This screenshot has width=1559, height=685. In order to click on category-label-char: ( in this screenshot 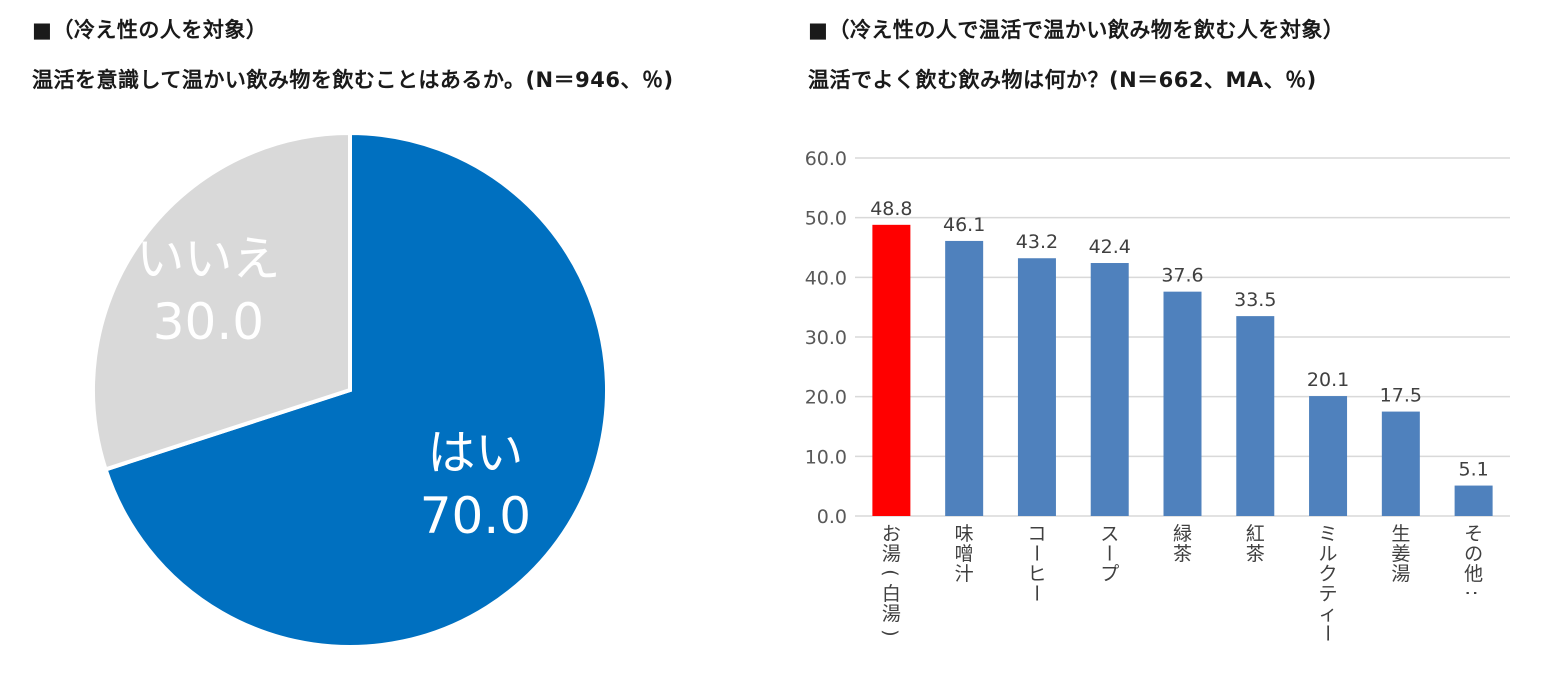, I will do `click(890, 572)`.